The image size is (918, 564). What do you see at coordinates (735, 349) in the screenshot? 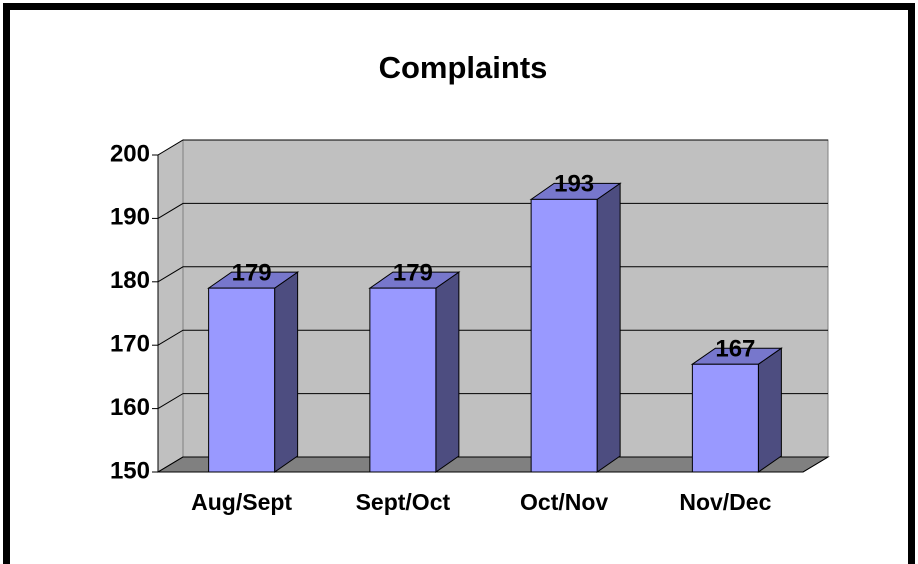
I see `value-label: 167` at bounding box center [735, 349].